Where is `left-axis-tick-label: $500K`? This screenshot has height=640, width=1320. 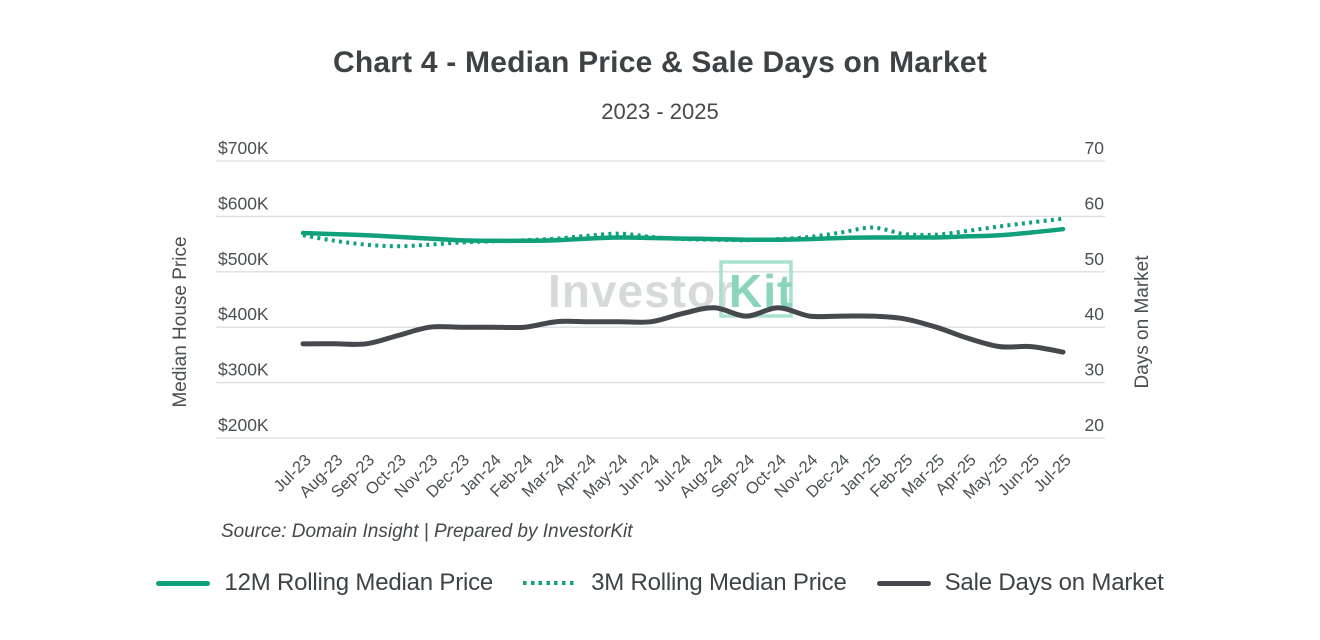 left-axis-tick-label: $500K is located at coordinates (243, 259).